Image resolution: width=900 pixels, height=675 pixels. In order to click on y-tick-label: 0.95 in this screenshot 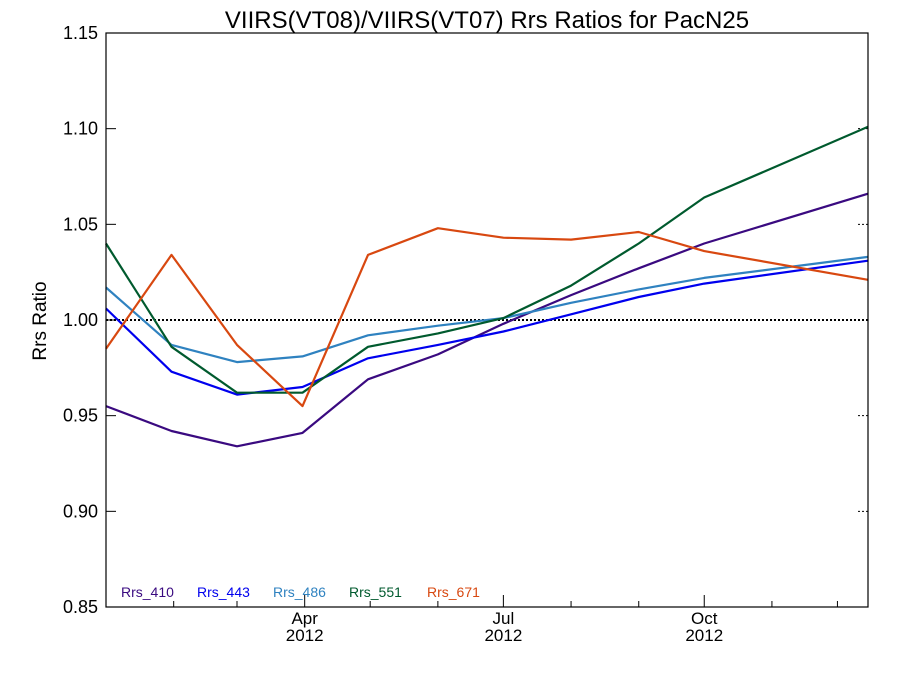, I will do `click(80, 416)`.